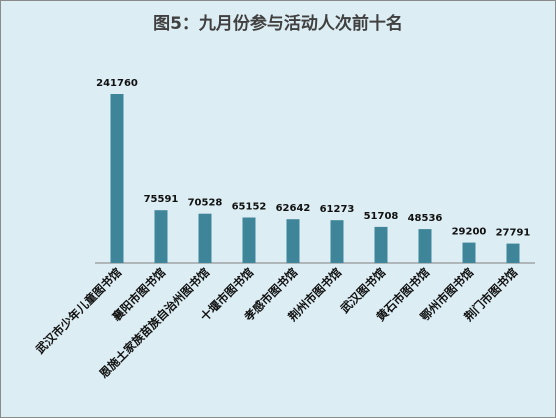 This screenshot has height=418, width=556. What do you see at coordinates (161, 199) in the screenshot?
I see `data-label-2: 75591` at bounding box center [161, 199].